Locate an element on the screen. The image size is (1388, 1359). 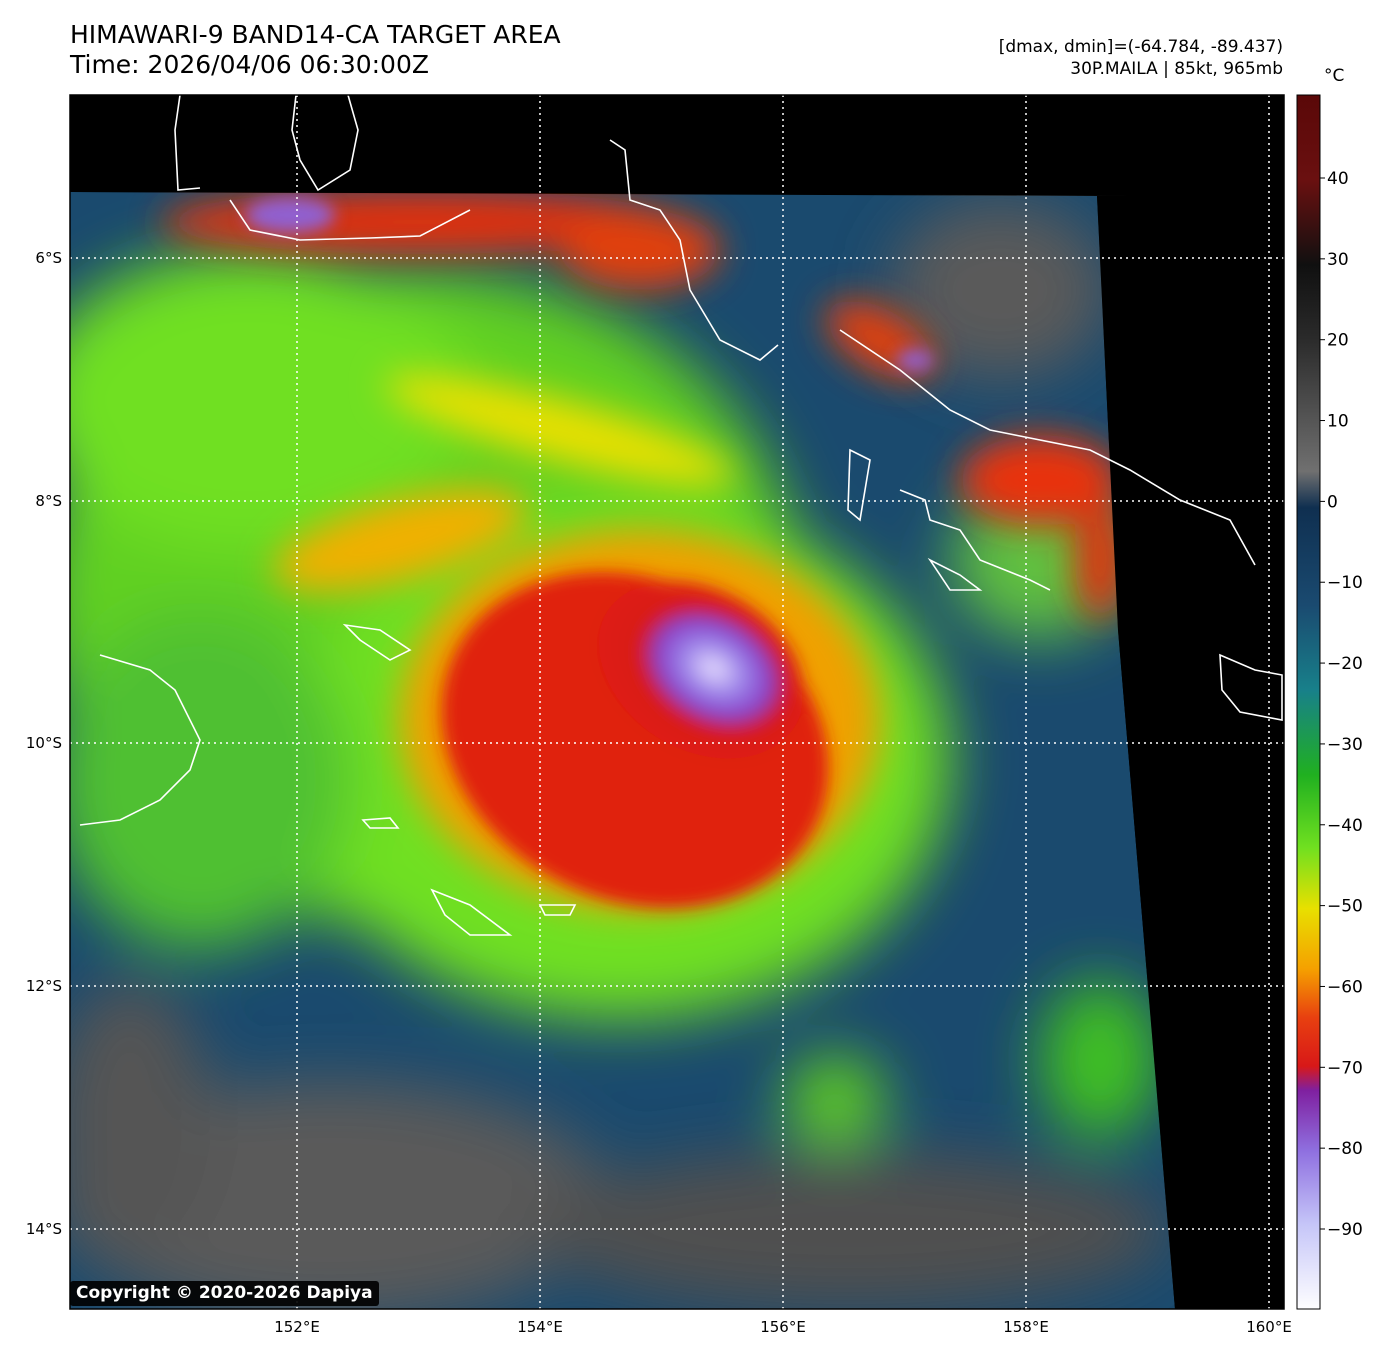
colorbar-tick-label: −70 is located at coordinates (1345, 1068).